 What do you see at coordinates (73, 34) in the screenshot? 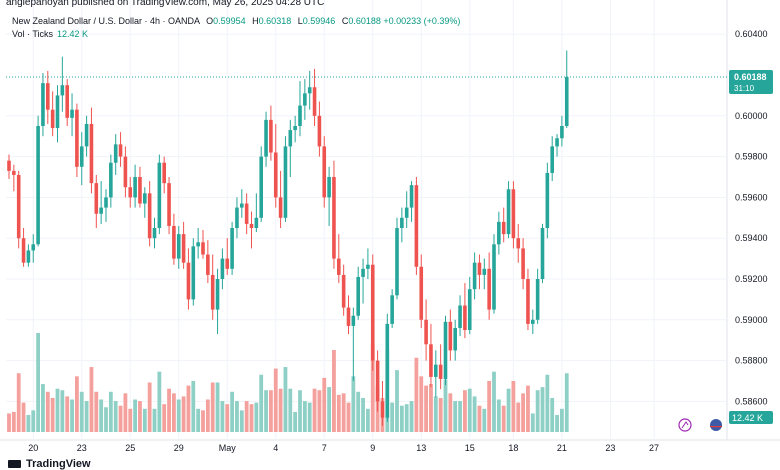
I see `volume-value: 12.42 K` at bounding box center [73, 34].